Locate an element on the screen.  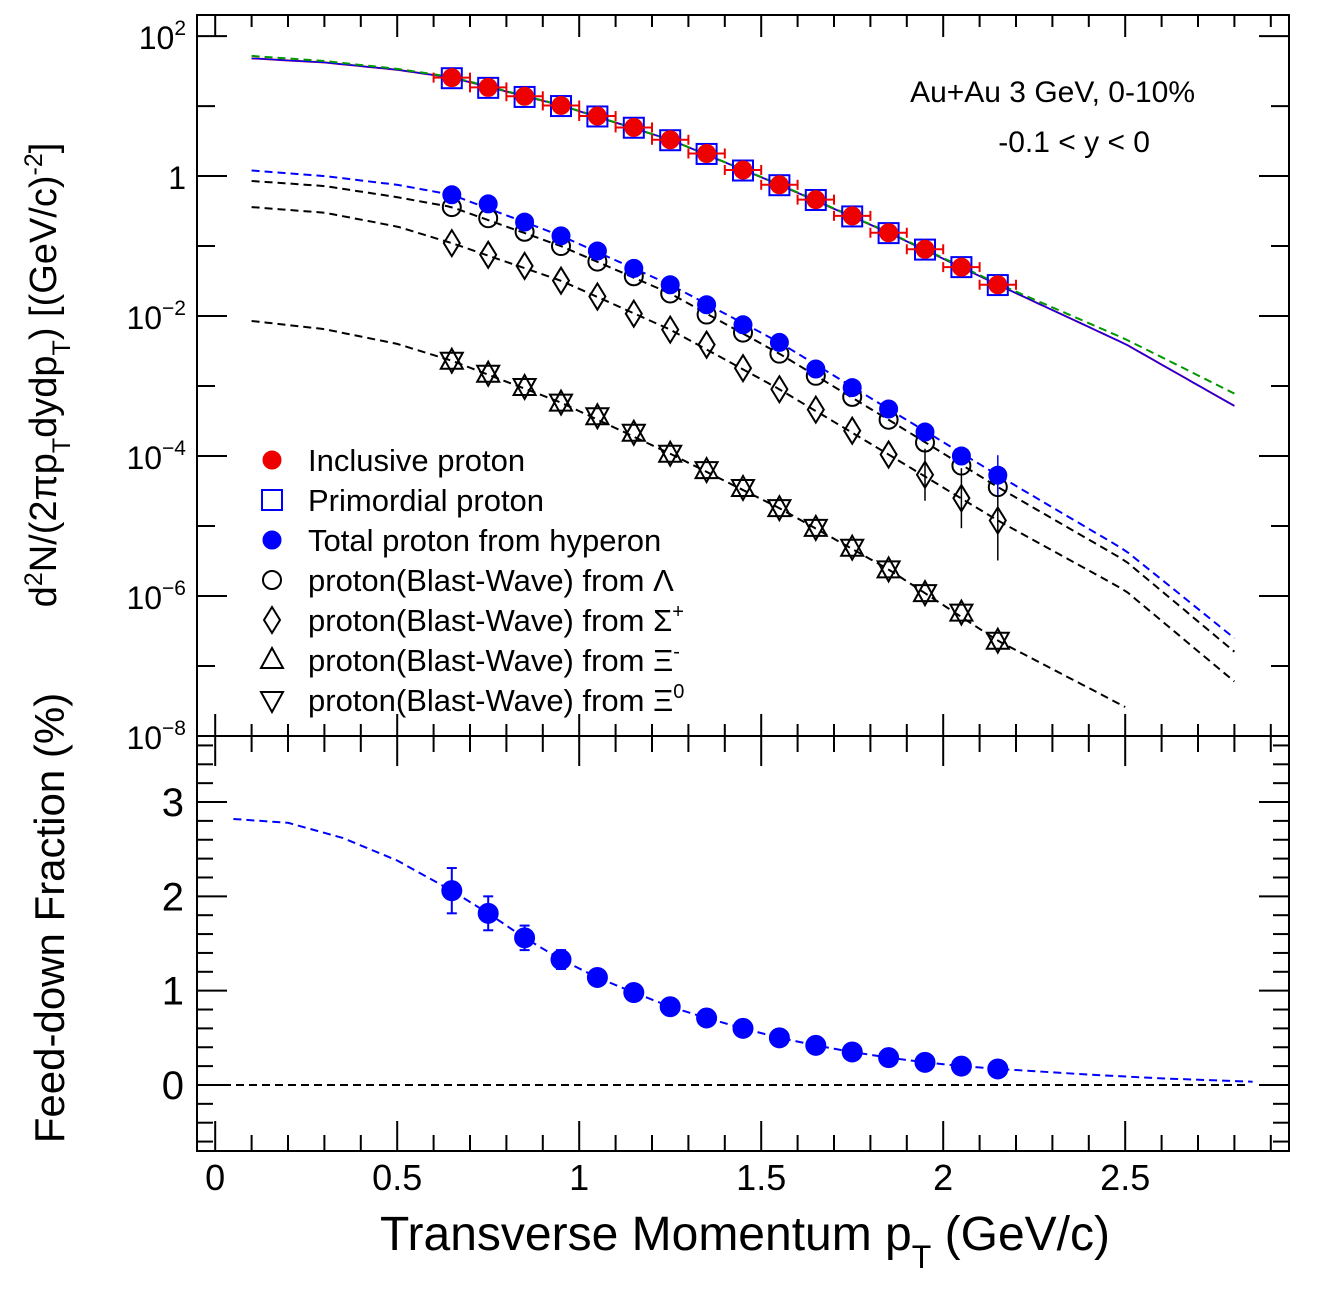
legend-label-sup: 0 is located at coordinates (678, 692).